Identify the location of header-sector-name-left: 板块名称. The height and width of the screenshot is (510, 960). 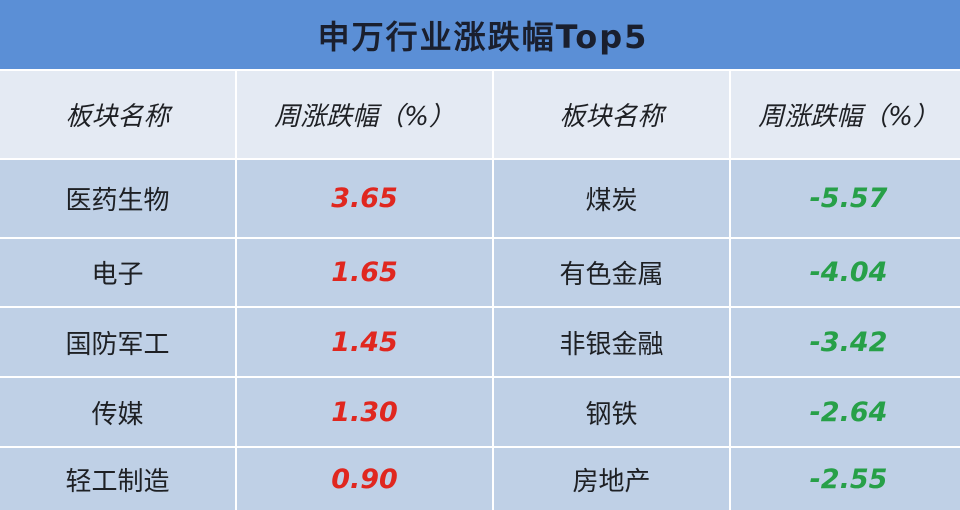
(117, 114).